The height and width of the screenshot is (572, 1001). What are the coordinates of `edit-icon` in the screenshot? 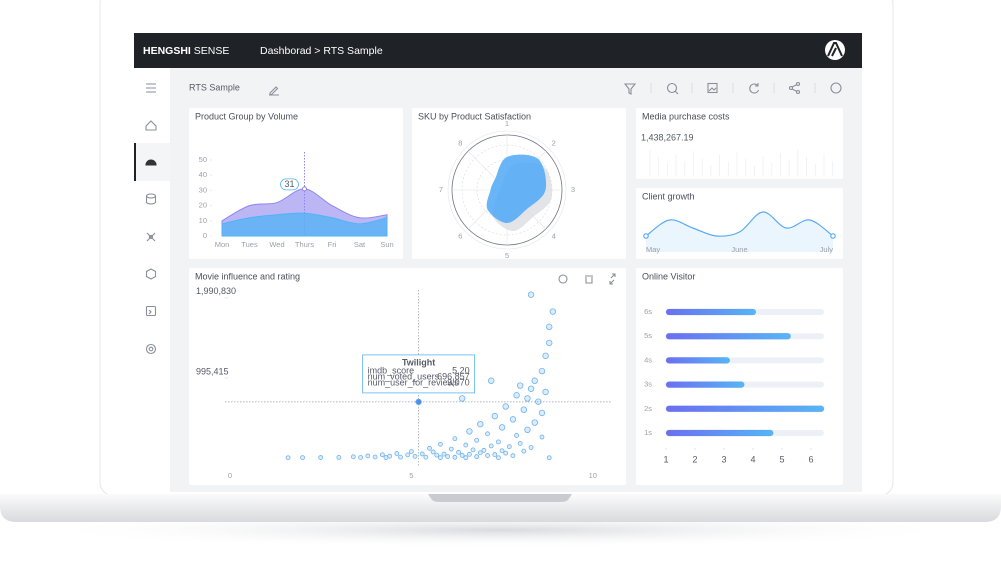 It's located at (274, 91).